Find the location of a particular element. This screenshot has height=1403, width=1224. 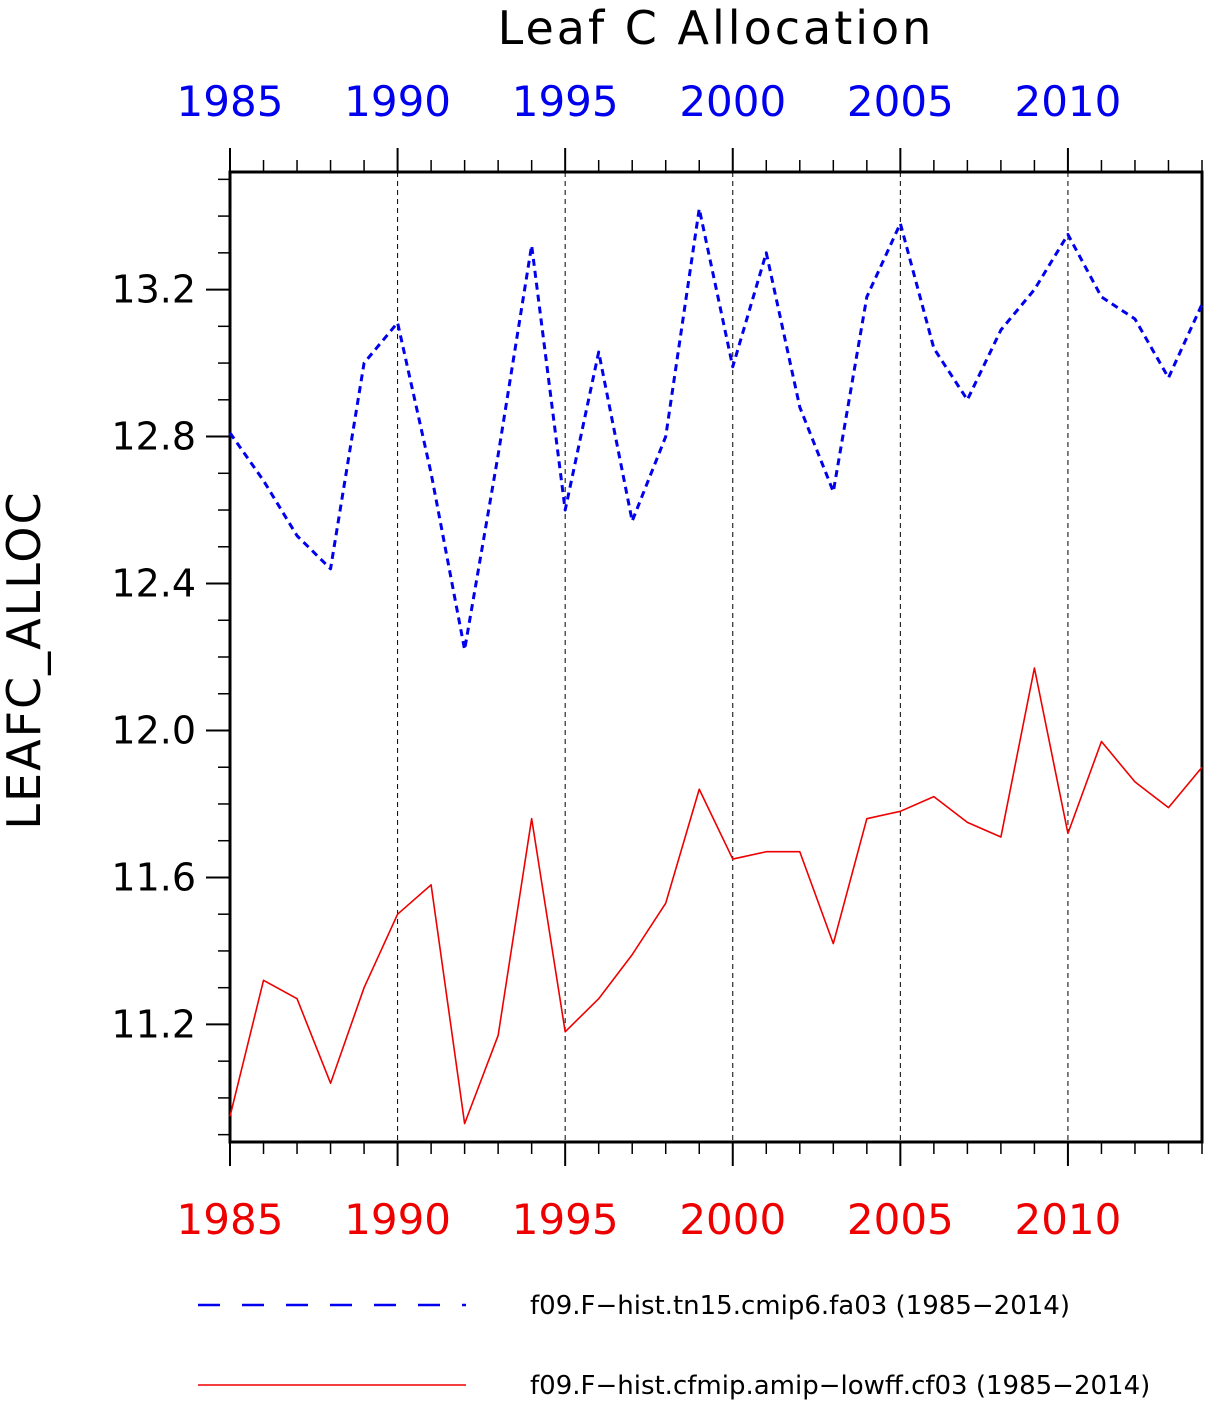

x-top-tick-label: 1995 is located at coordinates (565, 101).